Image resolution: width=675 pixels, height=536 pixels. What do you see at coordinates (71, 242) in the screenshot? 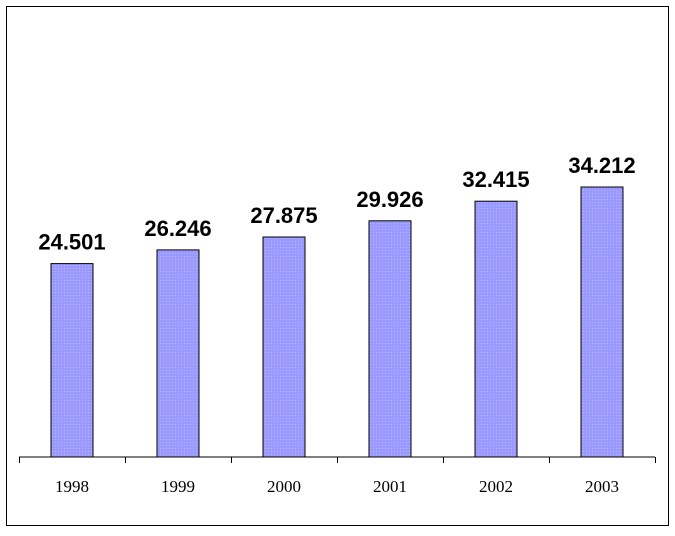
I see `data-label-1998: 24.501` at bounding box center [71, 242].